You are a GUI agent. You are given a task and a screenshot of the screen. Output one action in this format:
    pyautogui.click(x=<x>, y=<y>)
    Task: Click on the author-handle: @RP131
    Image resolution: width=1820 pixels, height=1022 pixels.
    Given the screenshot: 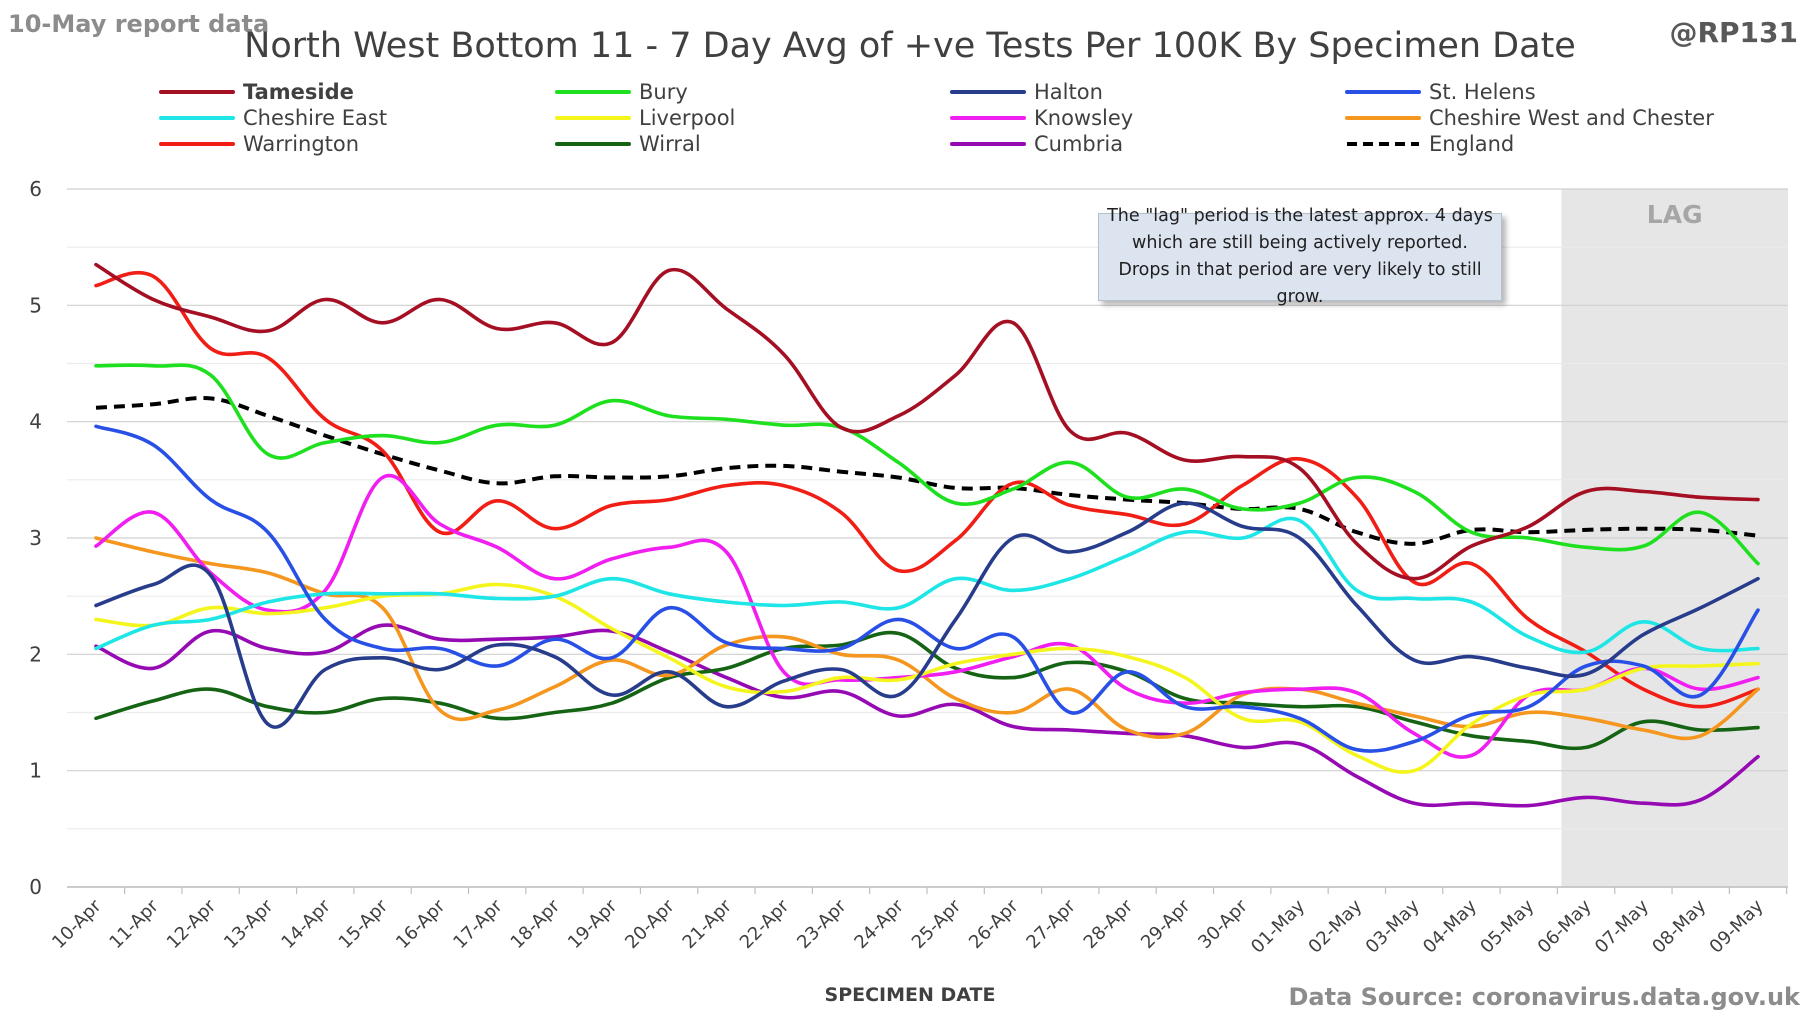 What is the action you would take?
    pyautogui.click(x=1733, y=32)
    